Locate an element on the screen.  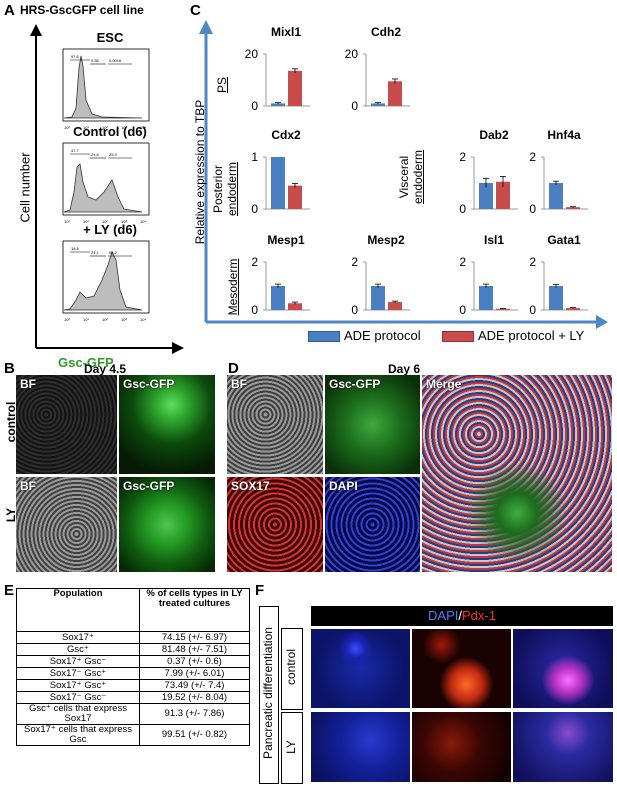
panel-f-side-box is located at coordinates (269, 695).